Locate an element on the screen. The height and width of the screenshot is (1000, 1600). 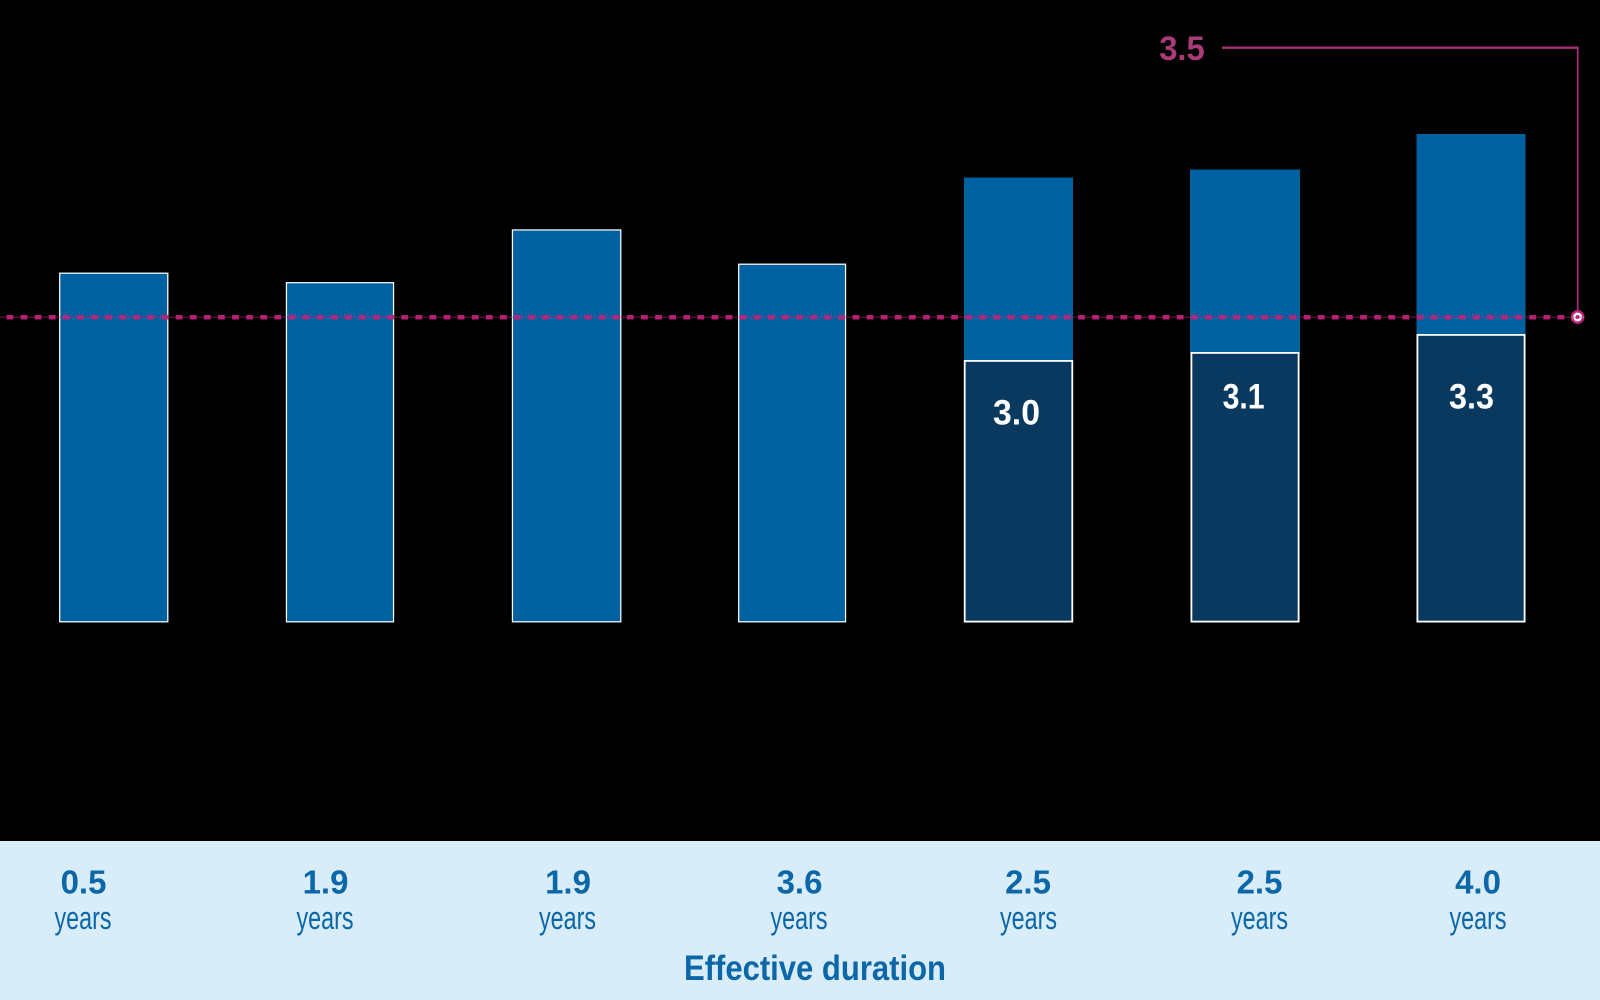
svg-text: 3.6 is located at coordinates (800, 882).